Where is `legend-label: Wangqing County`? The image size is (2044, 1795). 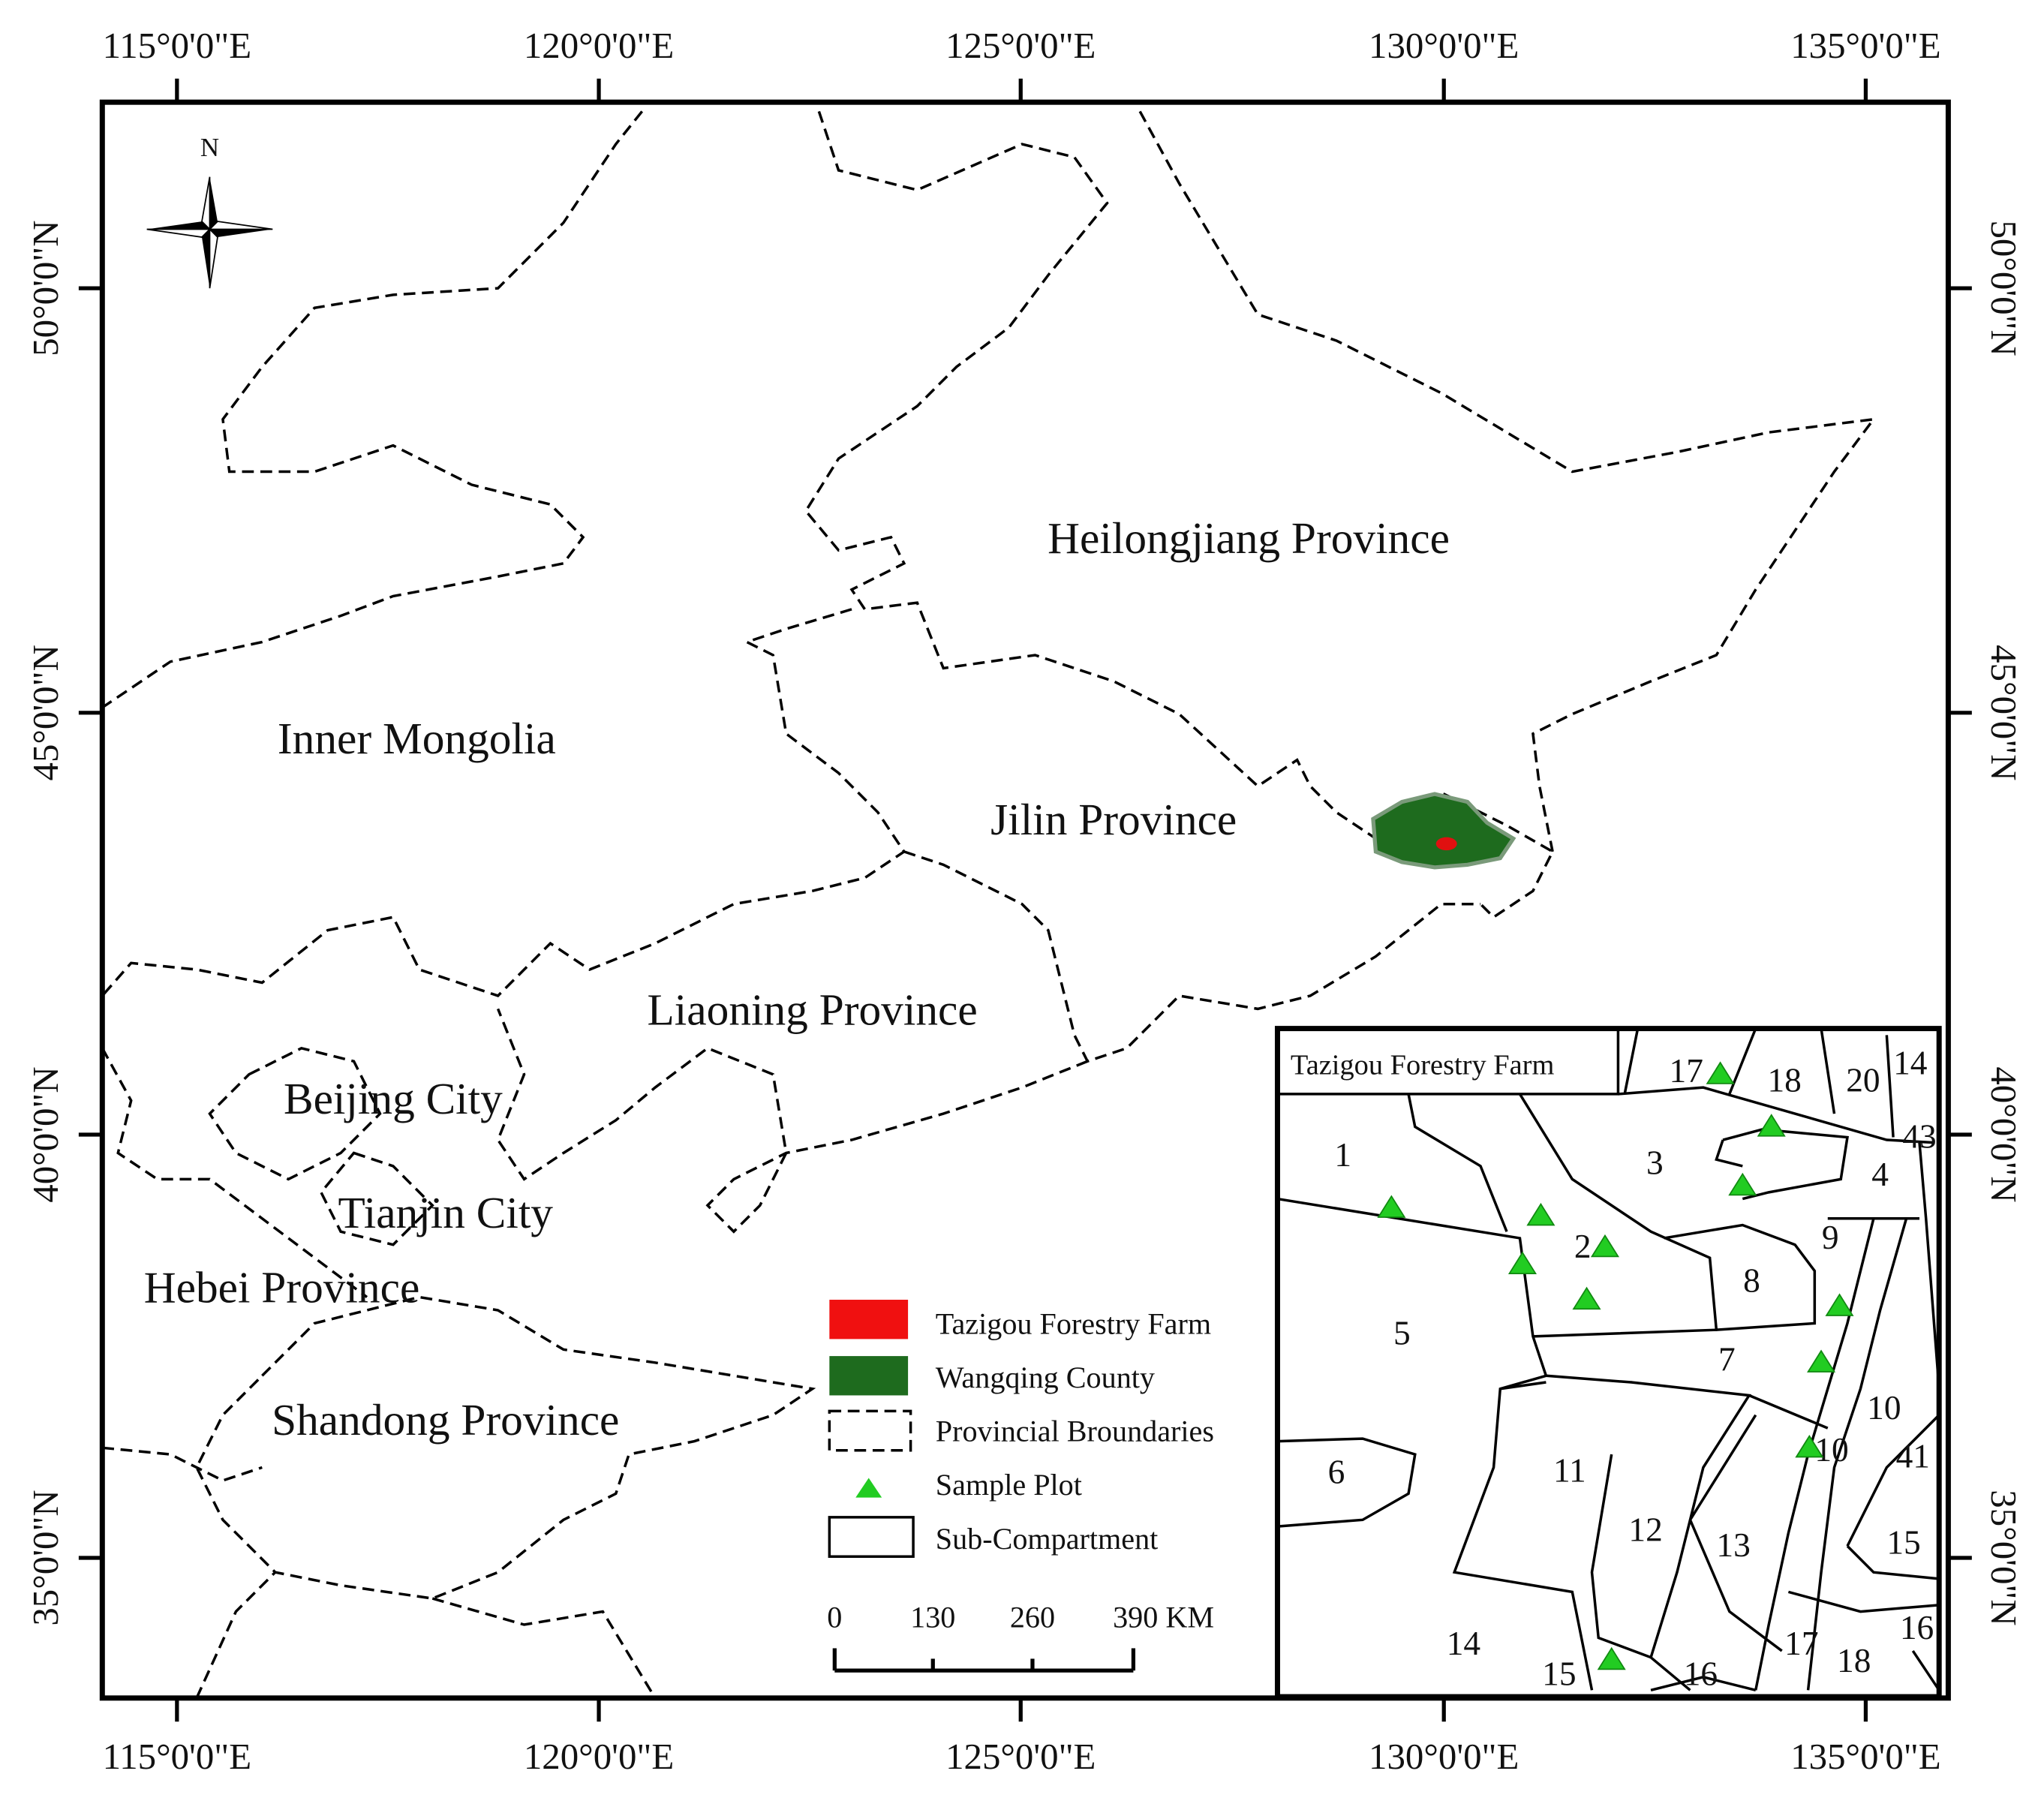 legend-label: Wangqing County is located at coordinates (1045, 1377).